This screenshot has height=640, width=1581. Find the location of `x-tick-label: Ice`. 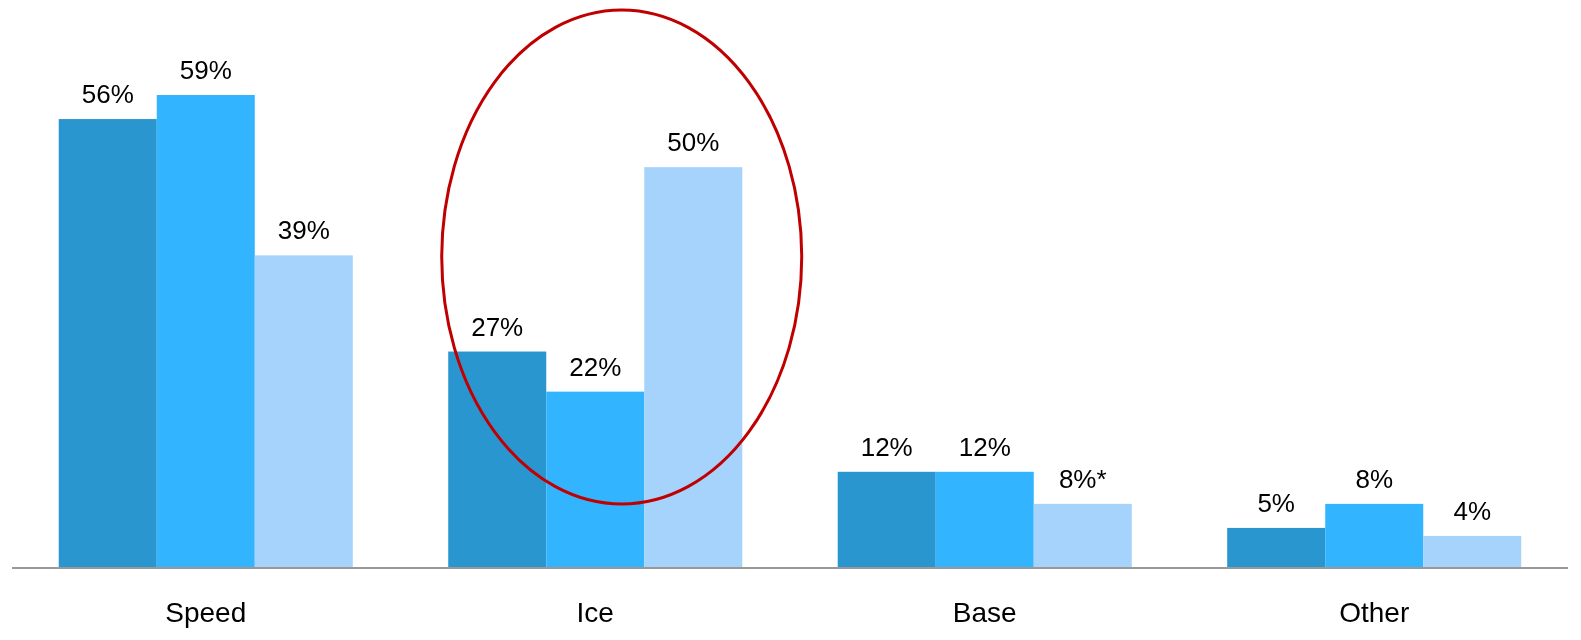

x-tick-label: Ice is located at coordinates (595, 612).